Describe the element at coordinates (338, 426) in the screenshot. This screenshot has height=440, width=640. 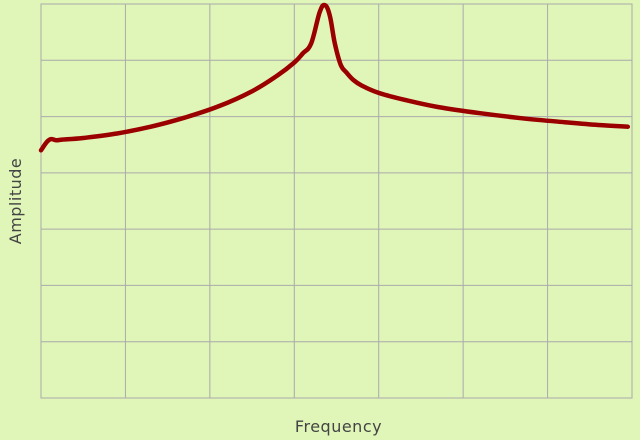
I see `x-axis-title: Frequency` at that location.